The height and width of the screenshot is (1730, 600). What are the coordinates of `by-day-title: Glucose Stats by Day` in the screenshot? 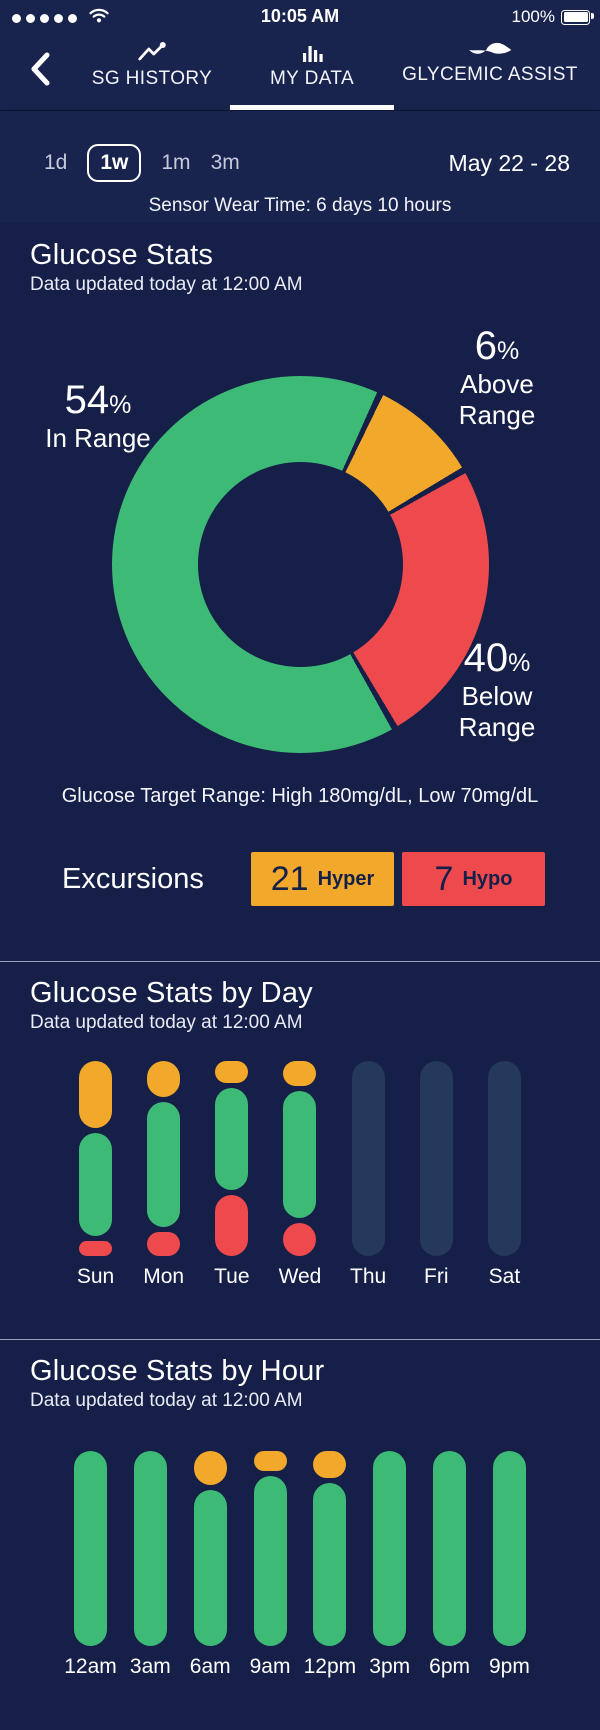 It's located at (171, 993).